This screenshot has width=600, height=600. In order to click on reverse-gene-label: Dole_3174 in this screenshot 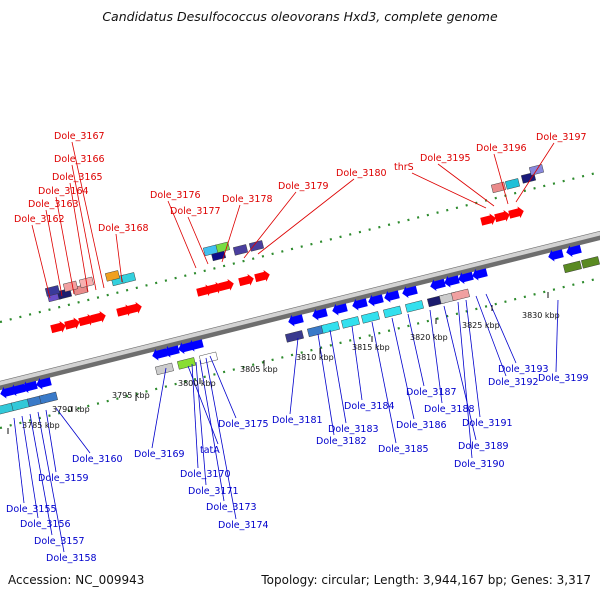, I will do `click(243, 525)`.